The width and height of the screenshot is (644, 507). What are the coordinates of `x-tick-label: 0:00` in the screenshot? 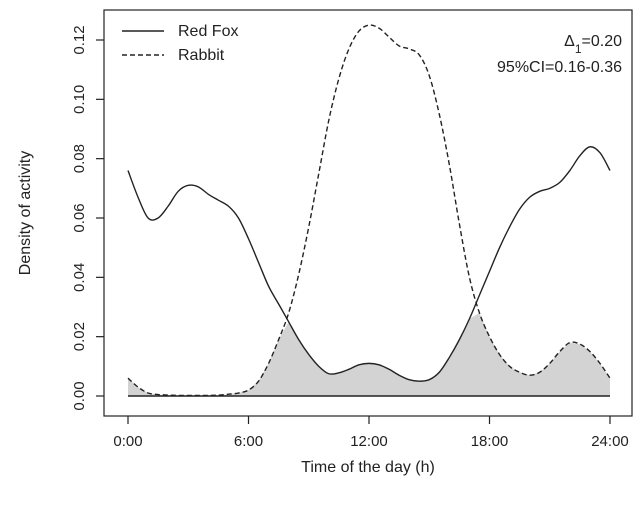 It's located at (127, 441).